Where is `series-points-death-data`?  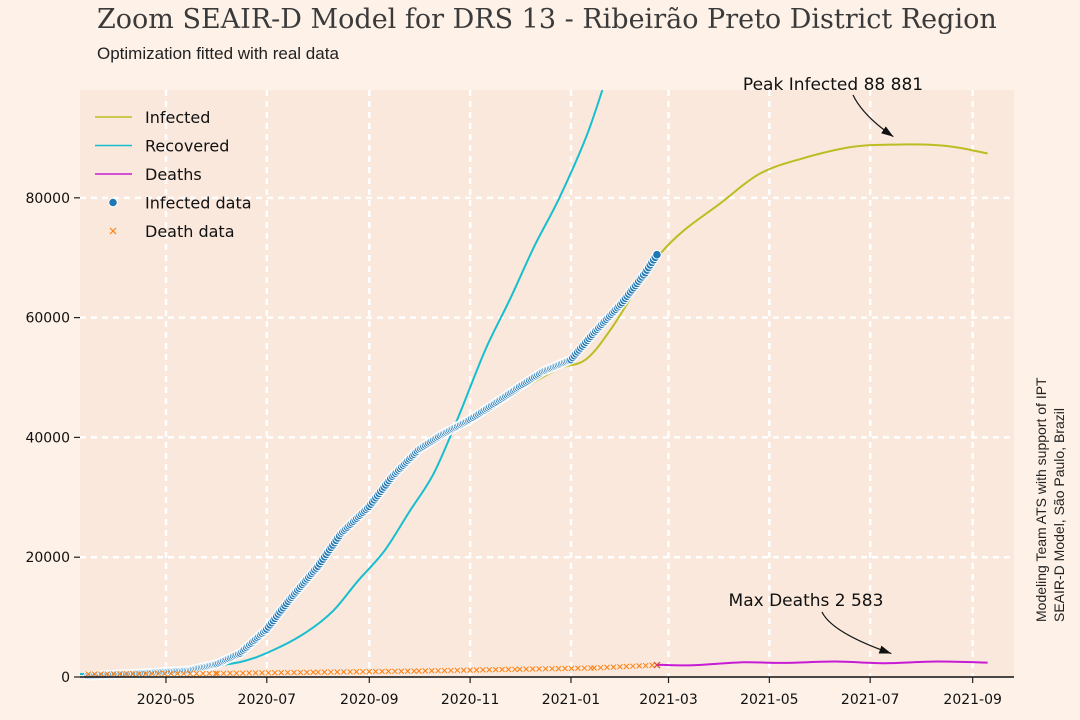
series-points-death-data is located at coordinates (373, 669).